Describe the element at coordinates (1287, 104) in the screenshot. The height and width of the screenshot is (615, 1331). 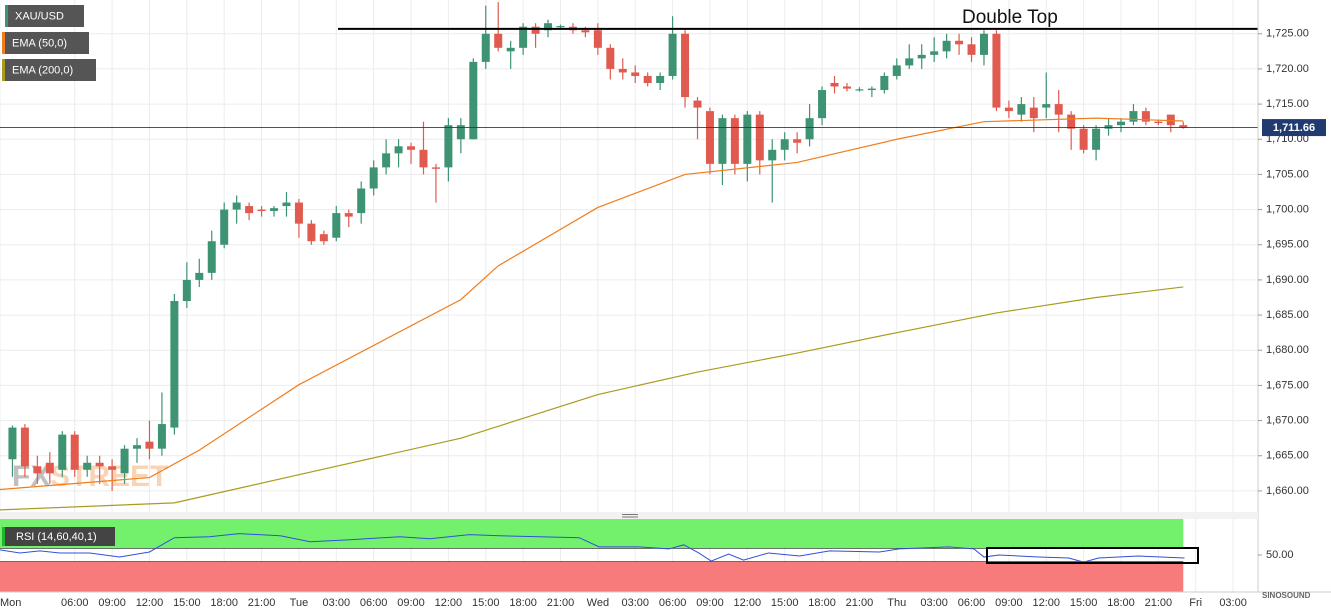
I see `y-tick-label: 1,715.00` at that location.